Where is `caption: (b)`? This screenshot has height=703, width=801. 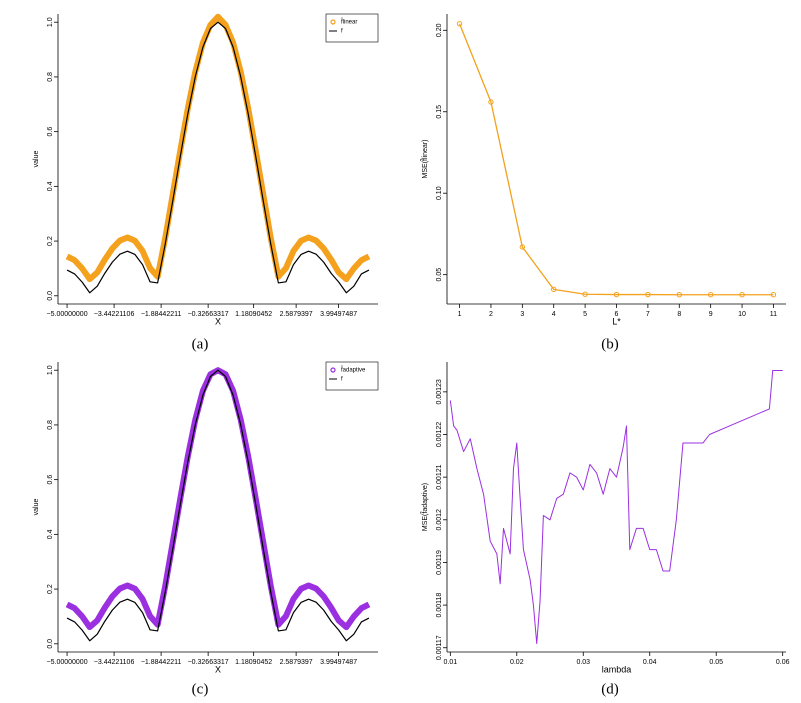 caption: (b) is located at coordinates (610, 344).